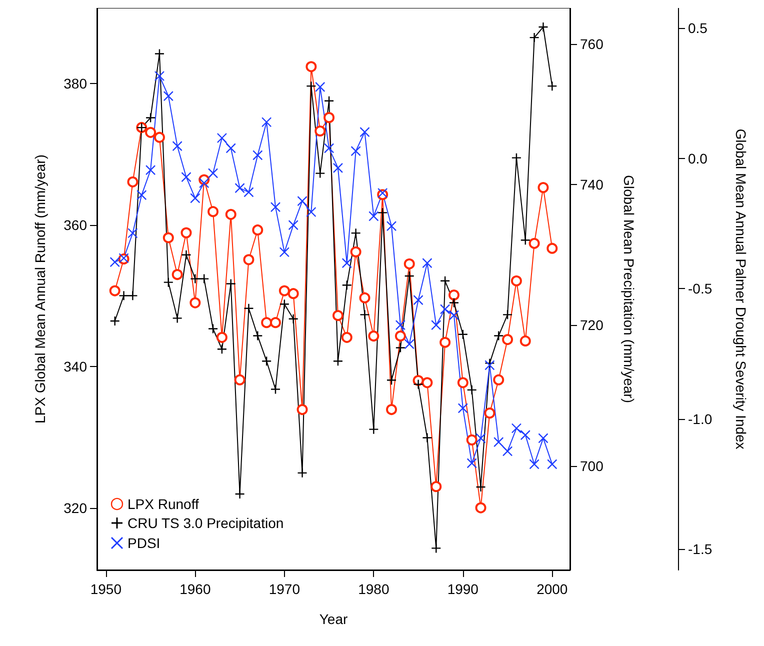 This screenshot has height=646, width=764. I want to click on legend-label: PDSI, so click(144, 543).